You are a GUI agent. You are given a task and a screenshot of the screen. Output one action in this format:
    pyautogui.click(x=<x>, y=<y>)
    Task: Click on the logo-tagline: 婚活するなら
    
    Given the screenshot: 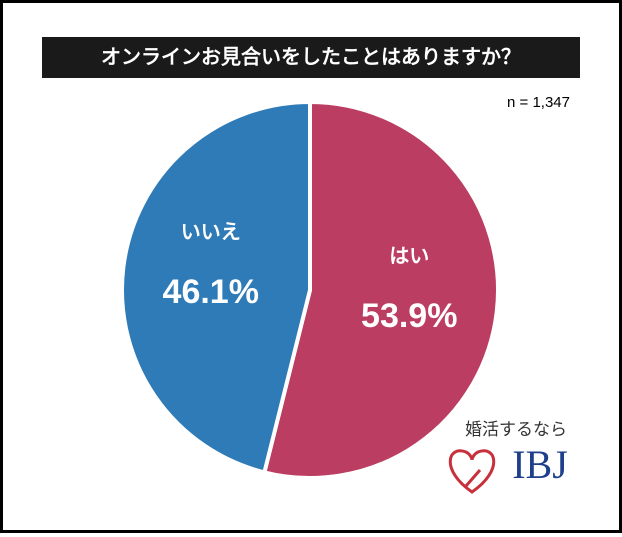 What is the action you would take?
    pyautogui.click(x=516, y=430)
    